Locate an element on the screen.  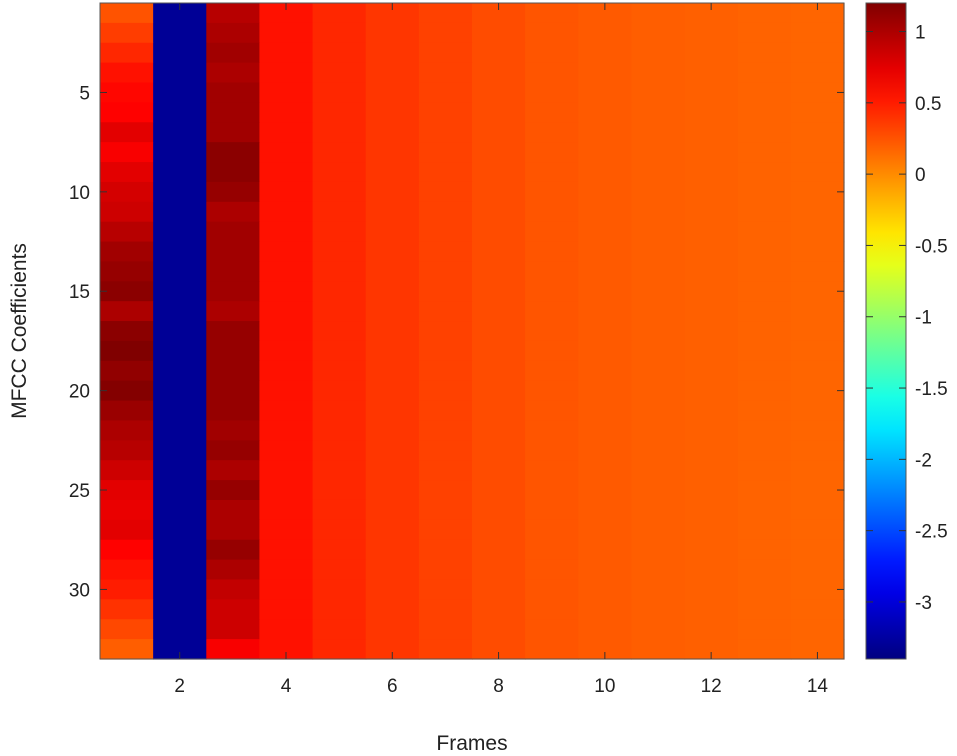
colorbar is located at coordinates (886, 331).